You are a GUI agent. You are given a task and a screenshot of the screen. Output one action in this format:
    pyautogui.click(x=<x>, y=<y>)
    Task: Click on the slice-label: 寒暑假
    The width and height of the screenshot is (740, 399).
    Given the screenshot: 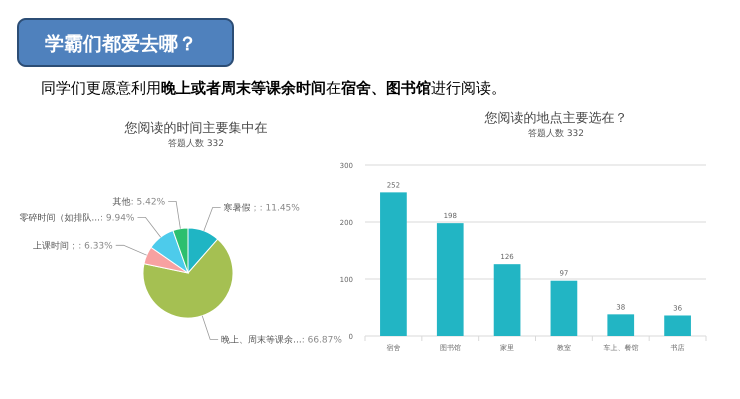 What is the action you would take?
    pyautogui.click(x=237, y=208)
    